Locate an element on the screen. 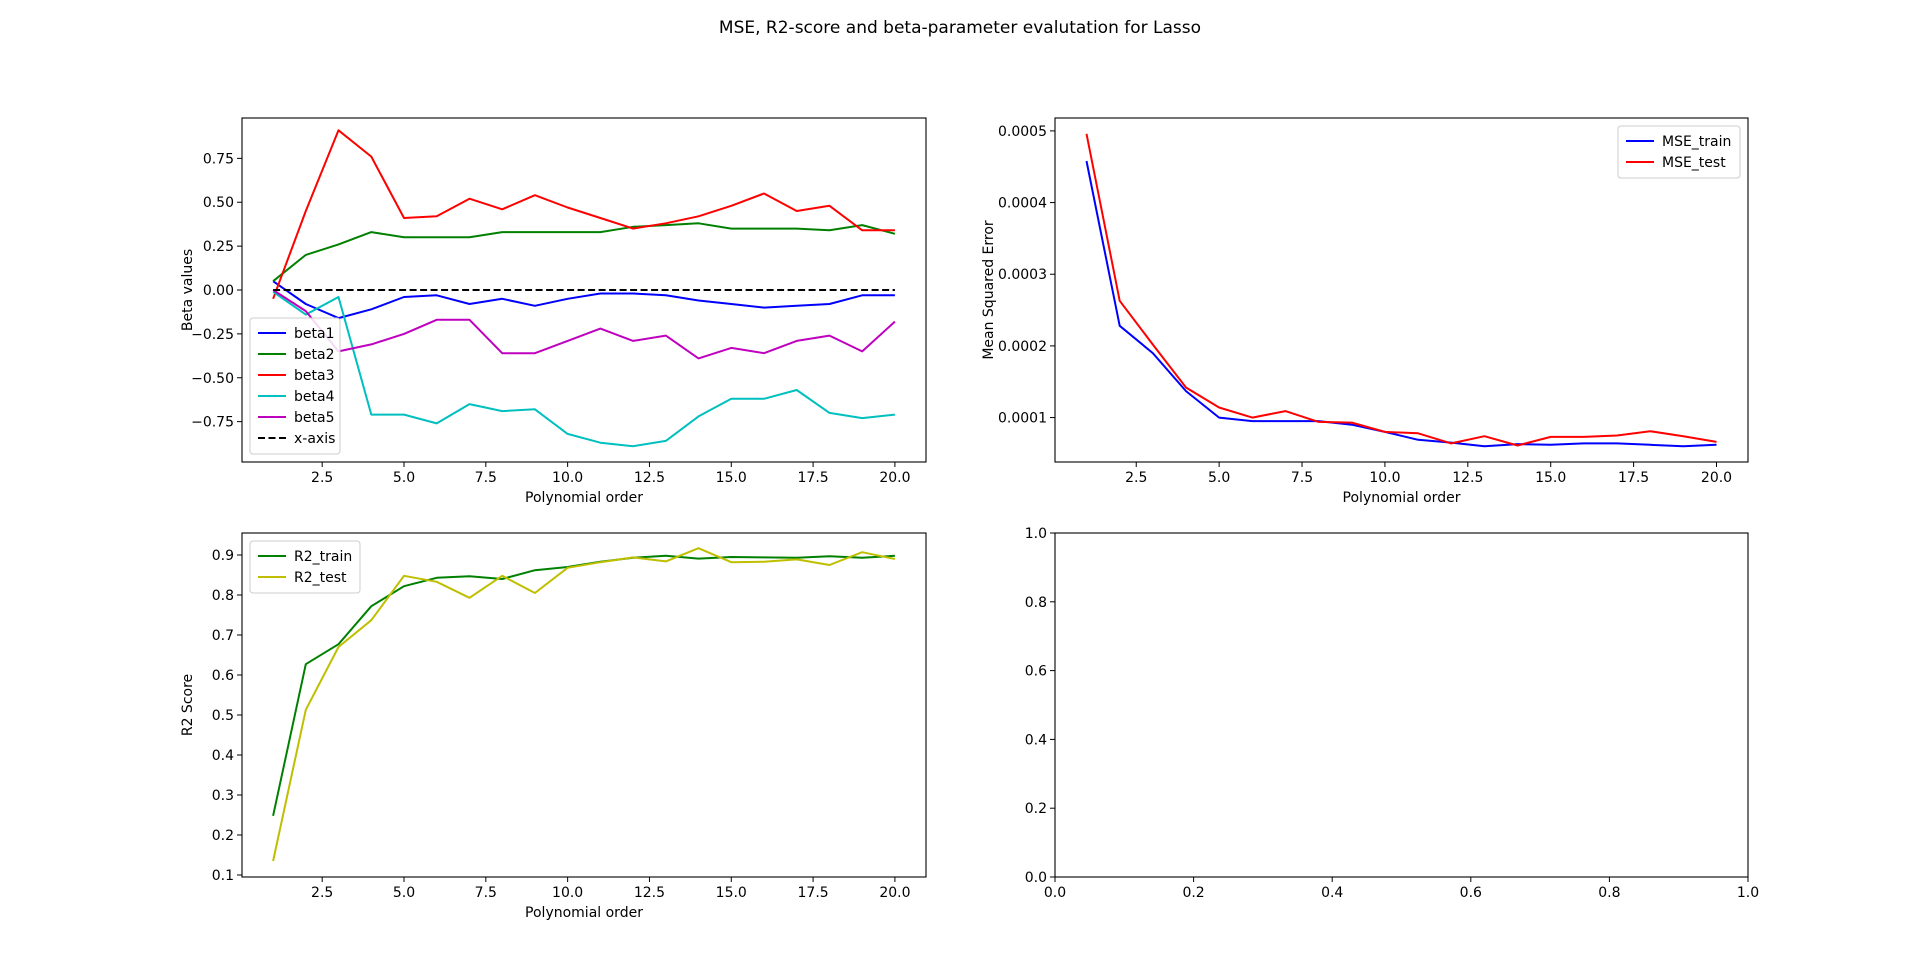 The height and width of the screenshot is (975, 1920). legend-label: R2_train is located at coordinates (323, 557).